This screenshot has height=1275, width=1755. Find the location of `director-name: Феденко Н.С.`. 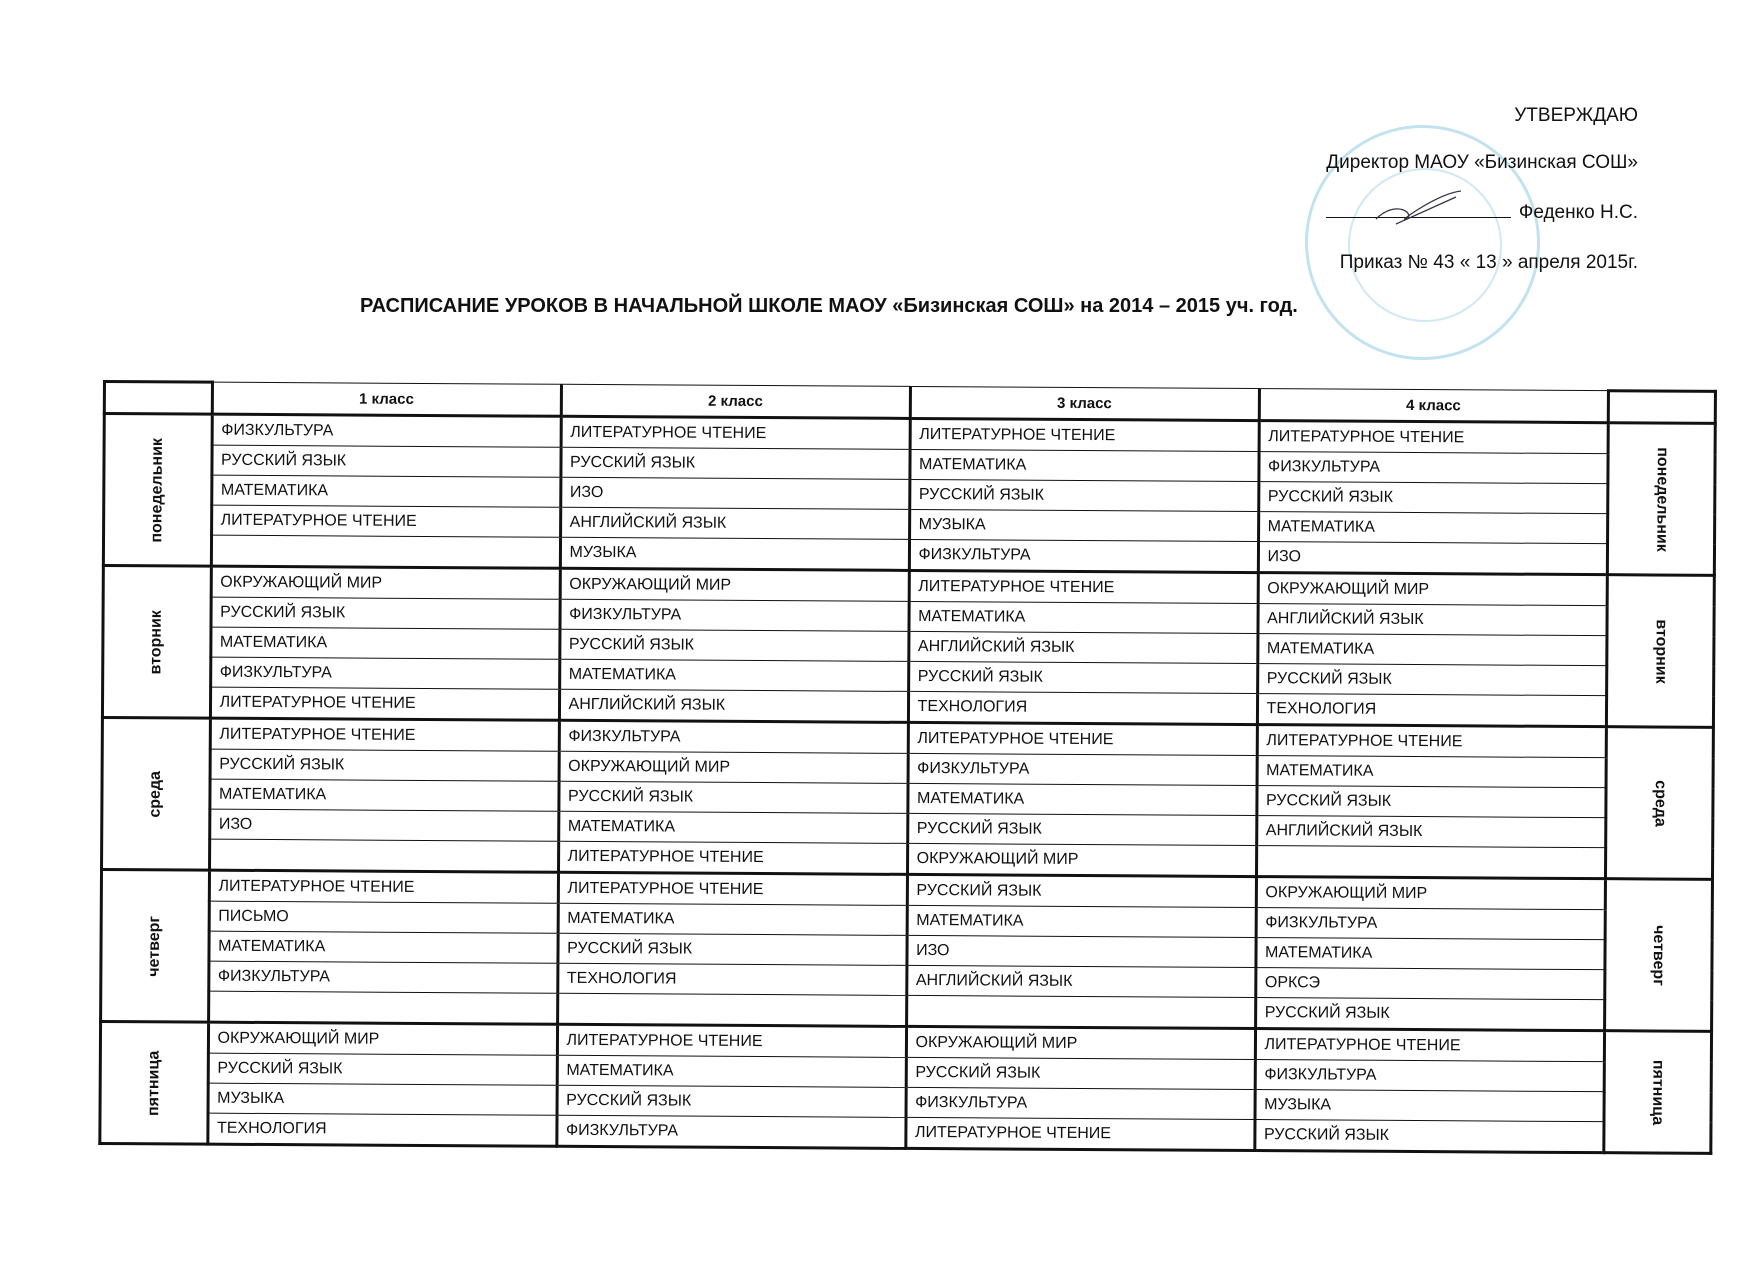

director-name: Феденко Н.С. is located at coordinates (1578, 212).